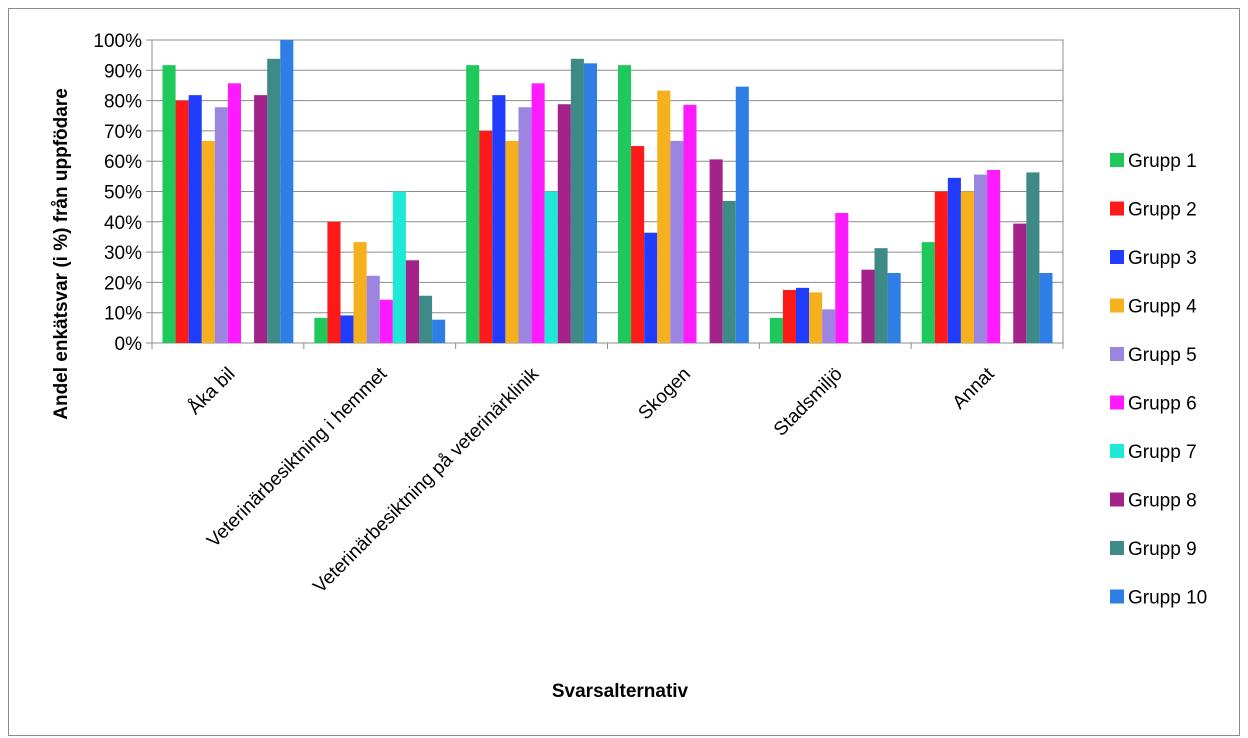  I want to click on x-tick-label: Skogen, so click(665, 394).